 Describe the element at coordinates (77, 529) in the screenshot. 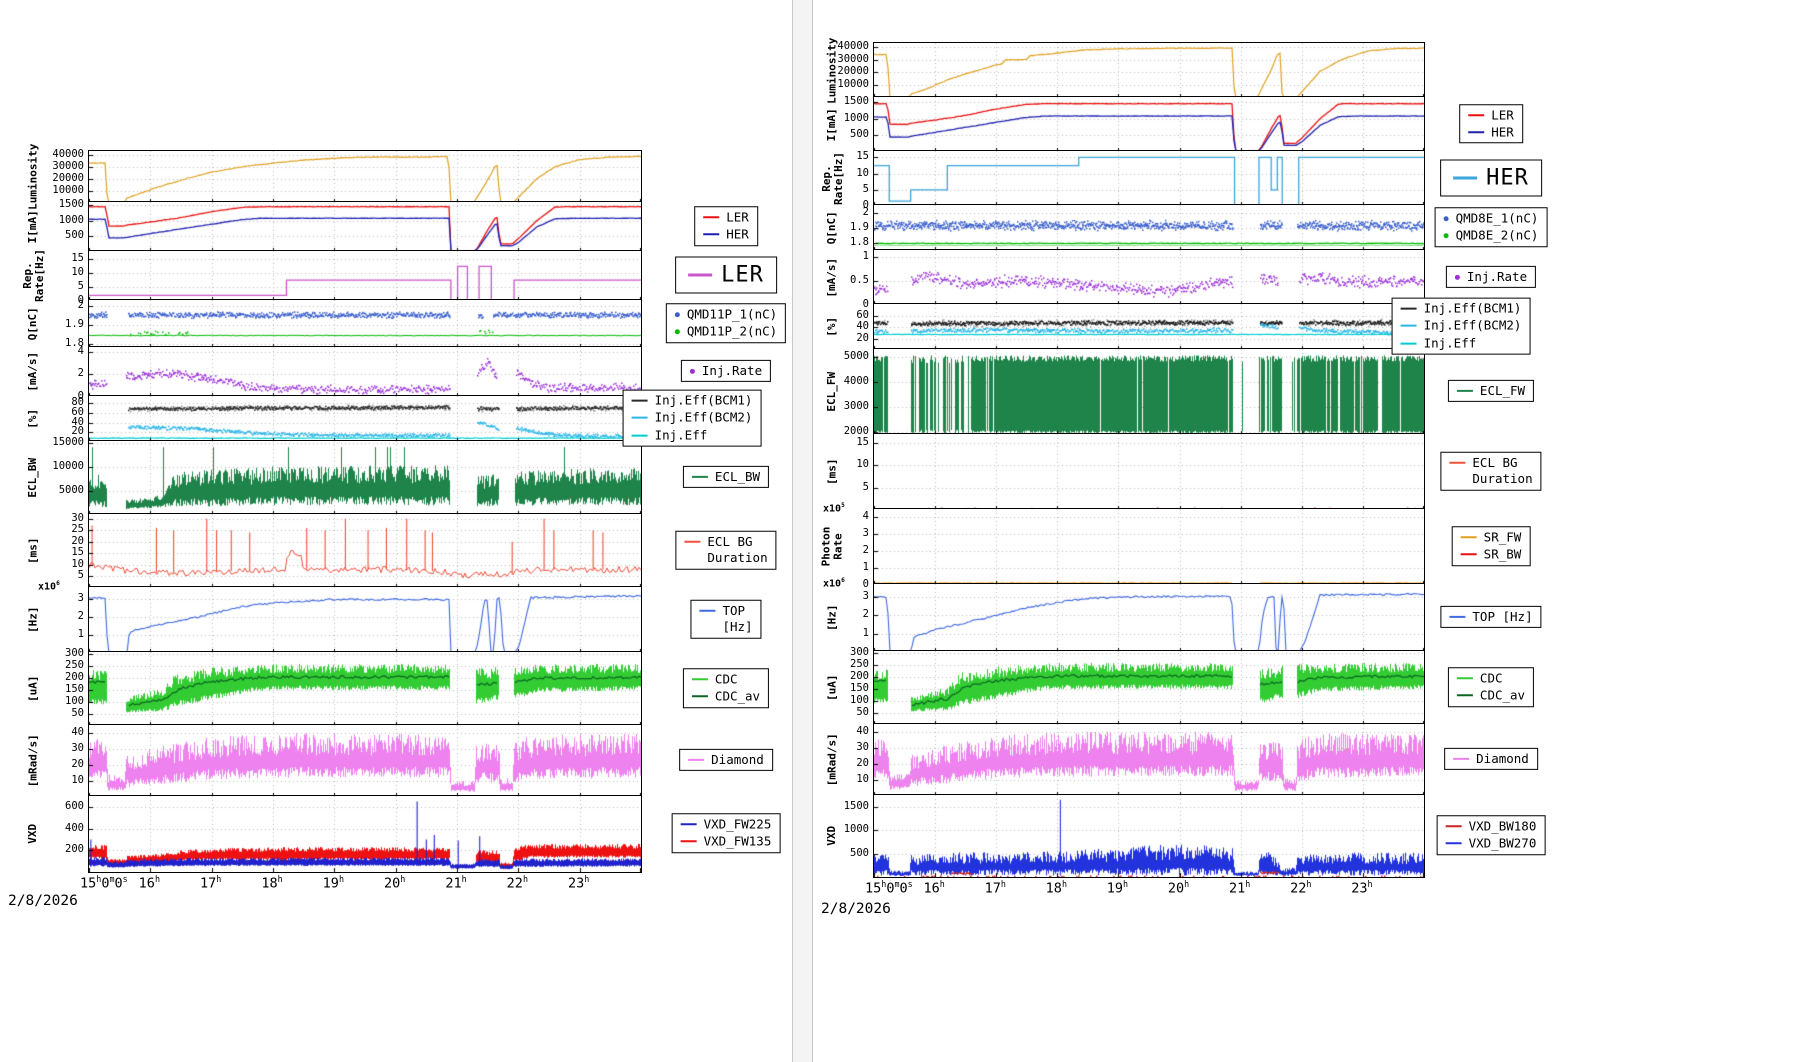

I see `y-tick-label: 25` at that location.